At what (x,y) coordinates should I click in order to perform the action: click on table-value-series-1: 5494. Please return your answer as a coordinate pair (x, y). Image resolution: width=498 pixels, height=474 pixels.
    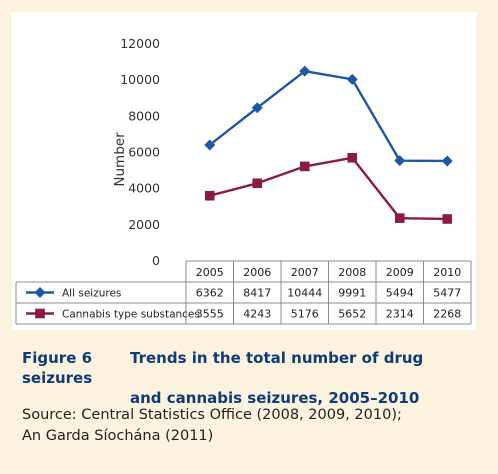
    Looking at the image, I should click on (400, 293).